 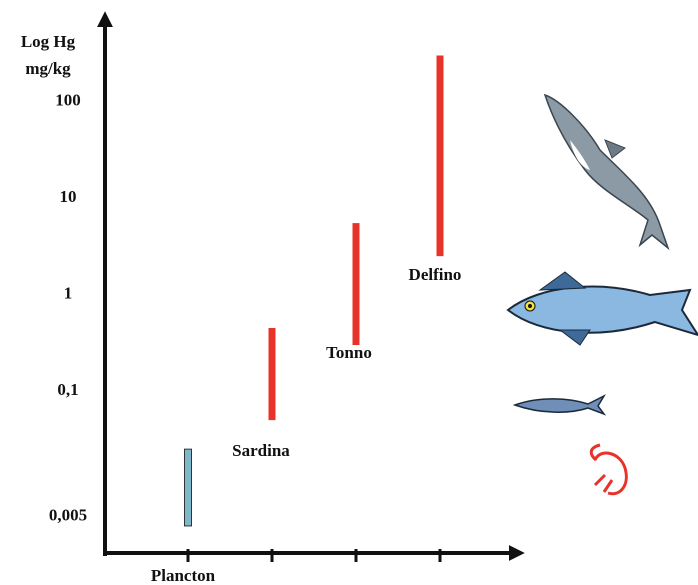 What do you see at coordinates (67, 389) in the screenshot?
I see `y-tick-label: 0,1` at bounding box center [67, 389].